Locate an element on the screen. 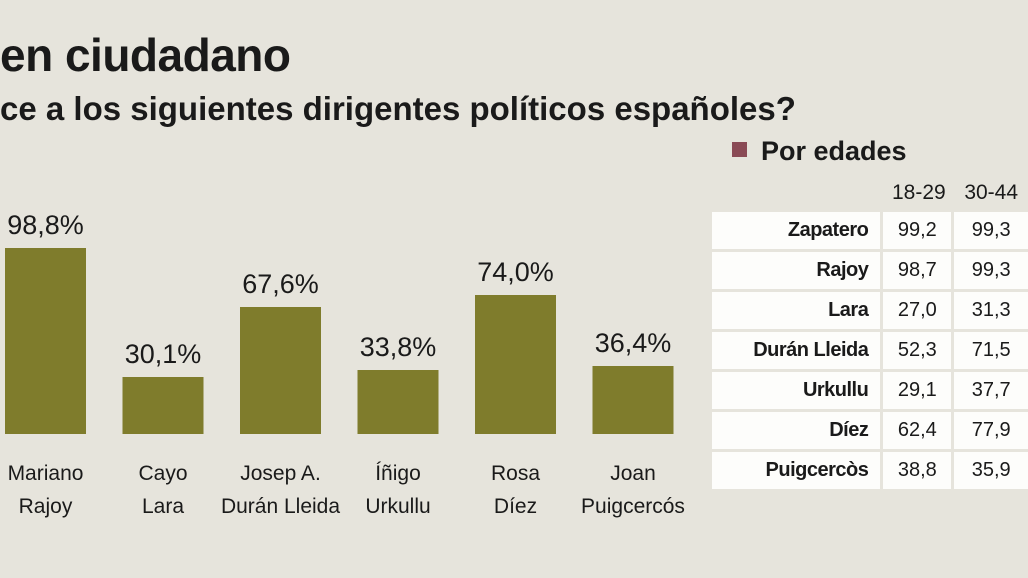 The width and height of the screenshot is (1028, 578). table-cell: 62,4 is located at coordinates (919, 432).